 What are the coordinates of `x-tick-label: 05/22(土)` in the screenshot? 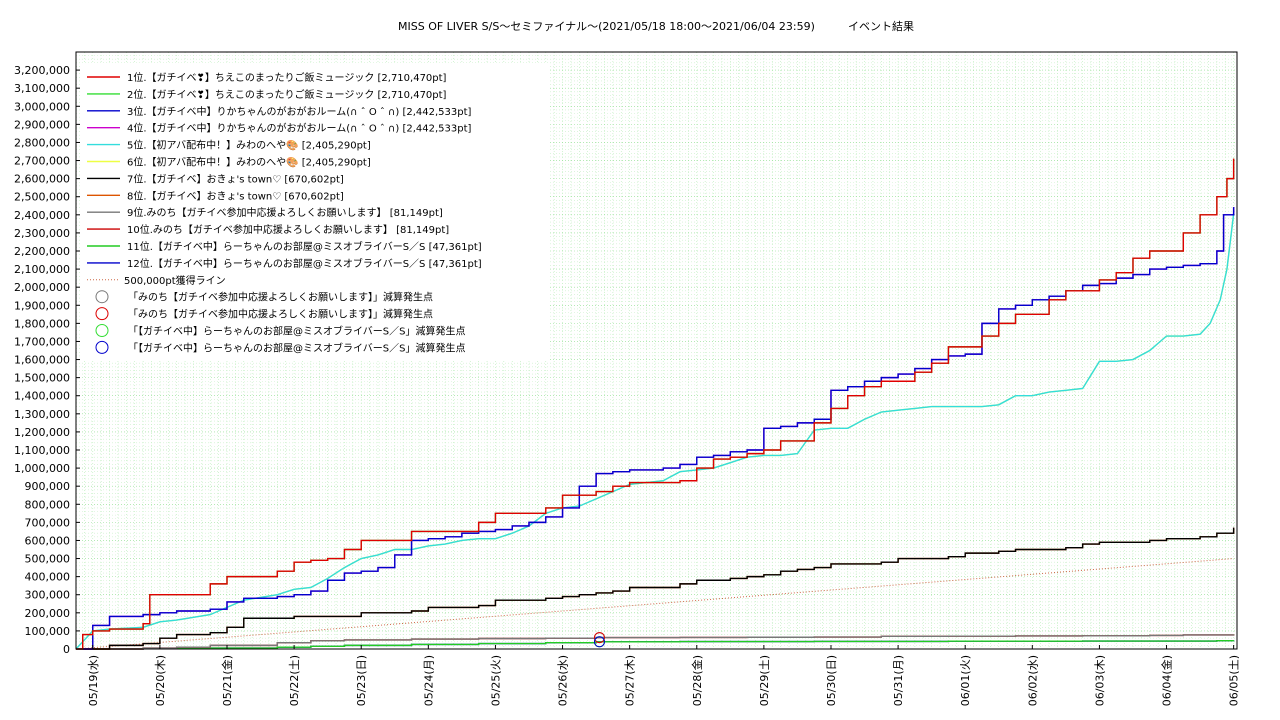 It's located at (294, 680).